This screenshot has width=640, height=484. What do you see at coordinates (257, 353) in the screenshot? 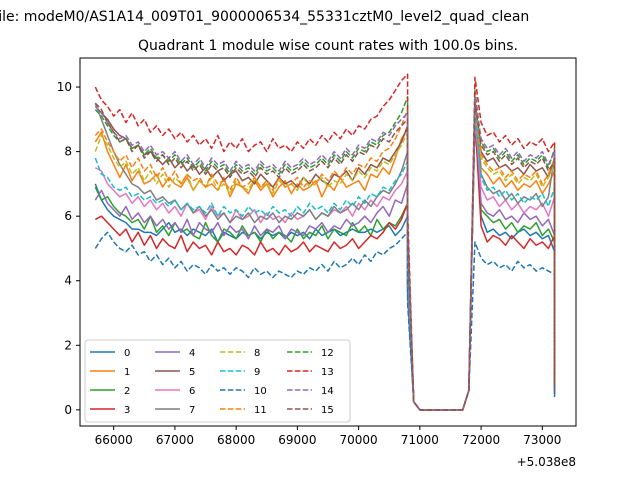
I see `legend-label-8: 8` at bounding box center [257, 353].